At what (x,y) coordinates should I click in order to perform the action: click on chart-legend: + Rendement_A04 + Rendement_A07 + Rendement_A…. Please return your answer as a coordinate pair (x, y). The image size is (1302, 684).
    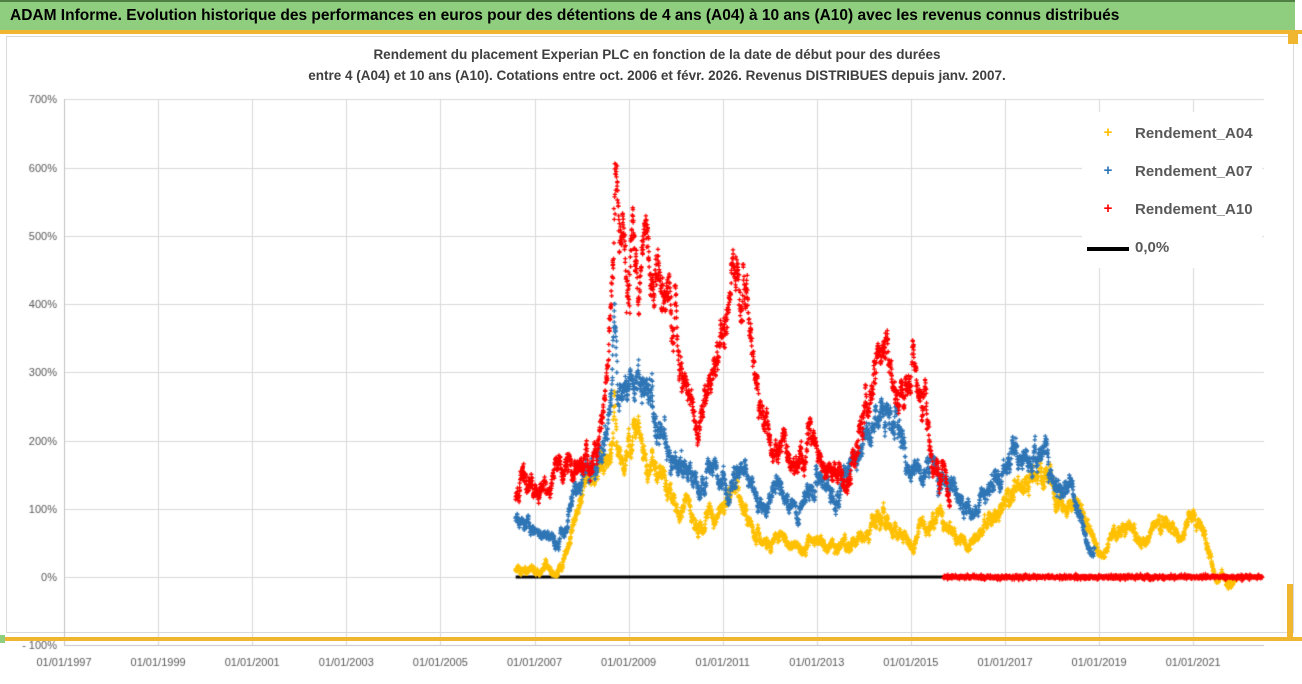
    Looking at the image, I should click on (1172, 190).